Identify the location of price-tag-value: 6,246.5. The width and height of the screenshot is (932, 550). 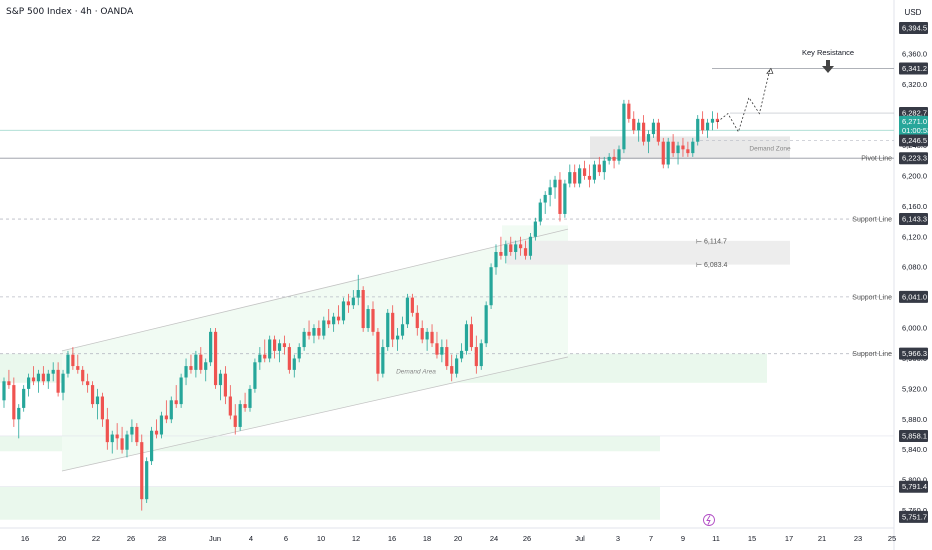
(914, 140).